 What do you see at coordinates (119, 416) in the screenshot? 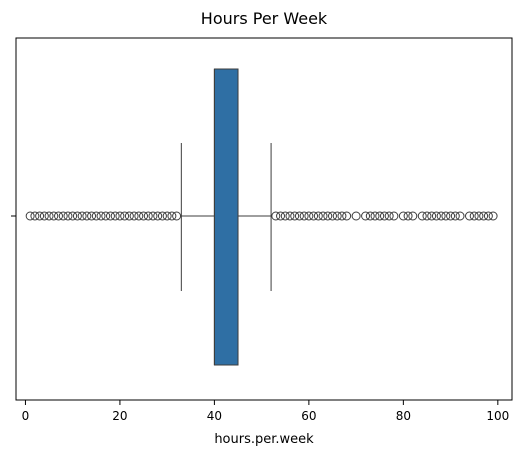
I see `x-tick-label: 20` at bounding box center [119, 416].